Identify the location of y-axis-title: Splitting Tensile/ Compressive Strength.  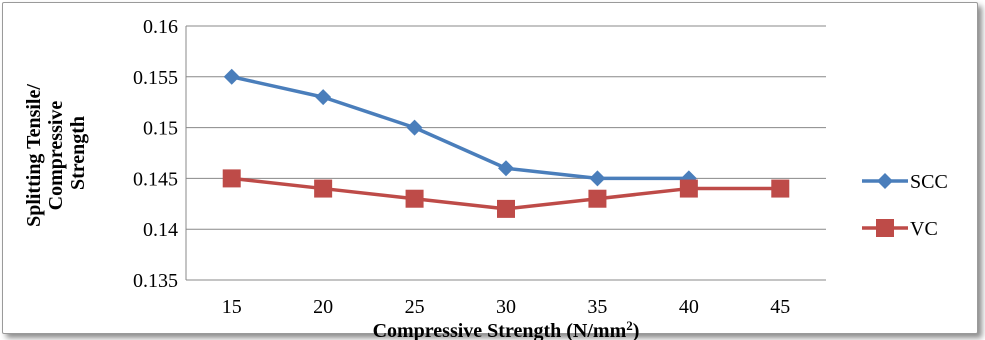
(56, 153).